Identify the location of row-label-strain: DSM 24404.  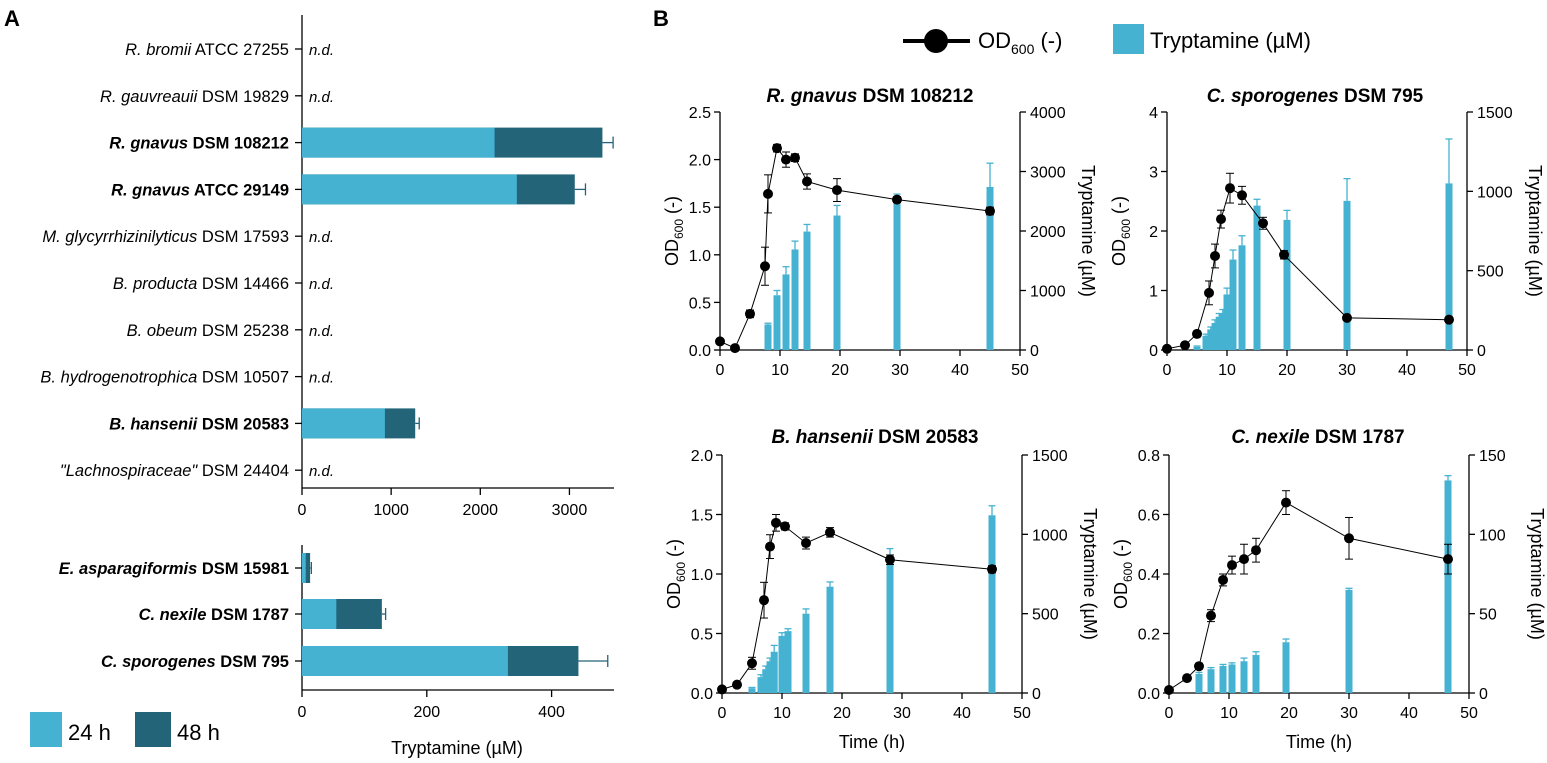
(243, 471).